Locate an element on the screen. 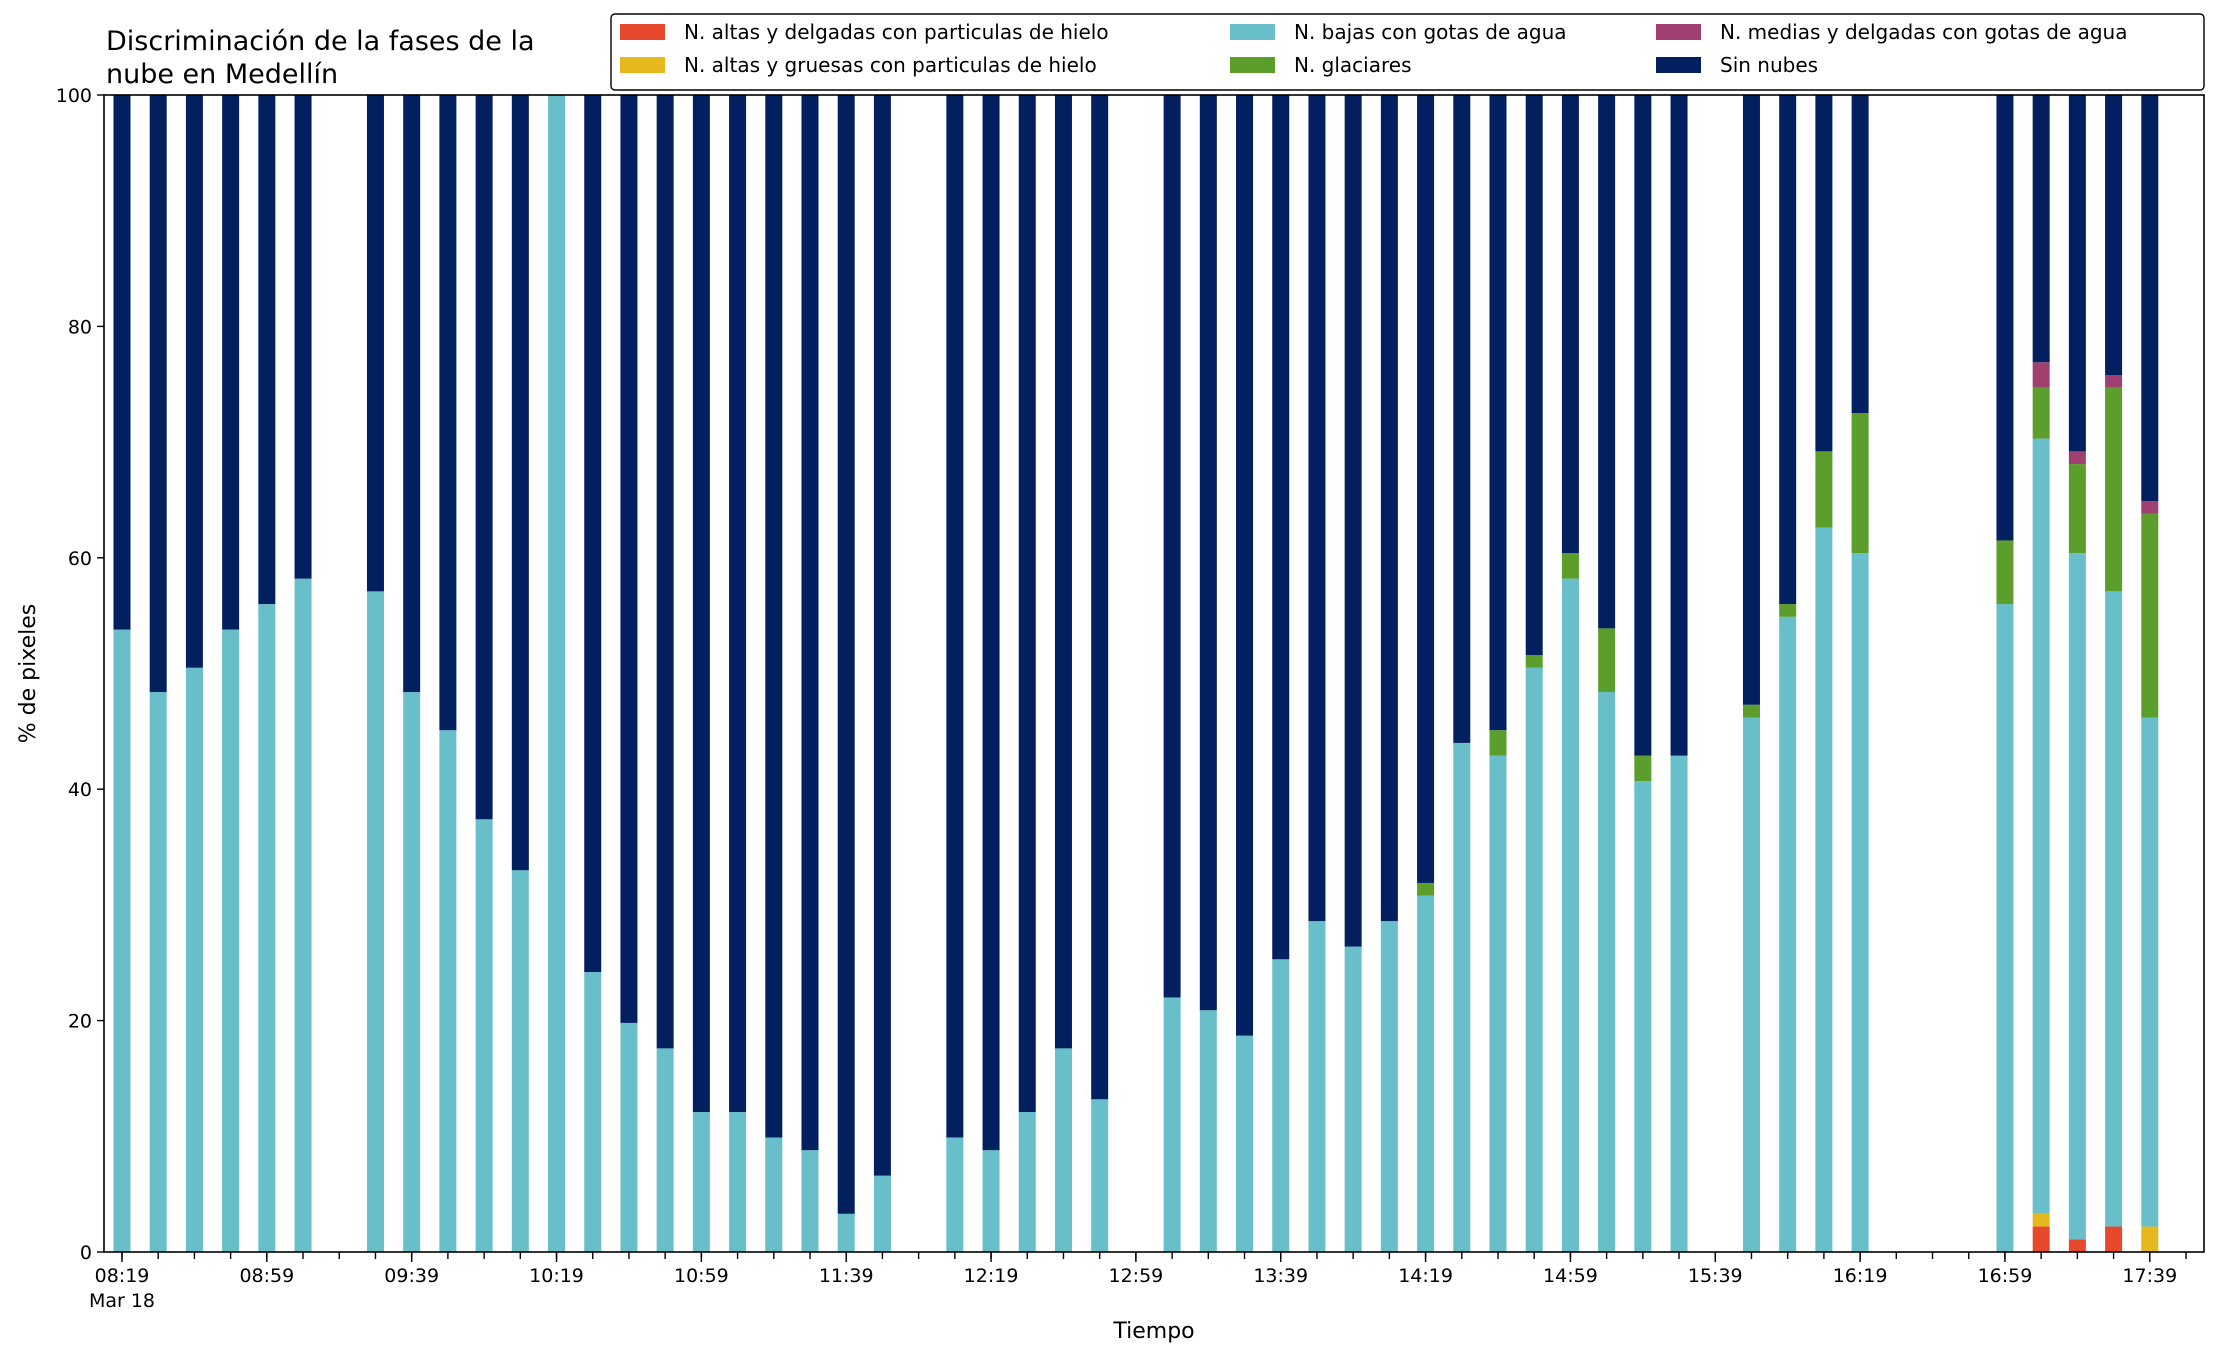 The height and width of the screenshot is (1355, 2216). x-tick-label: 14:19 is located at coordinates (1425, 1276).